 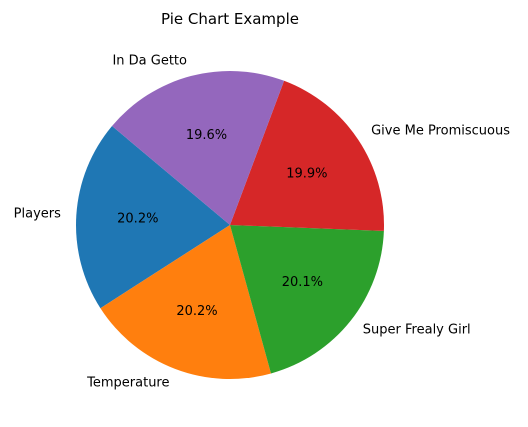 I want to click on slice-percent-label: 19.9%, so click(x=306, y=173).